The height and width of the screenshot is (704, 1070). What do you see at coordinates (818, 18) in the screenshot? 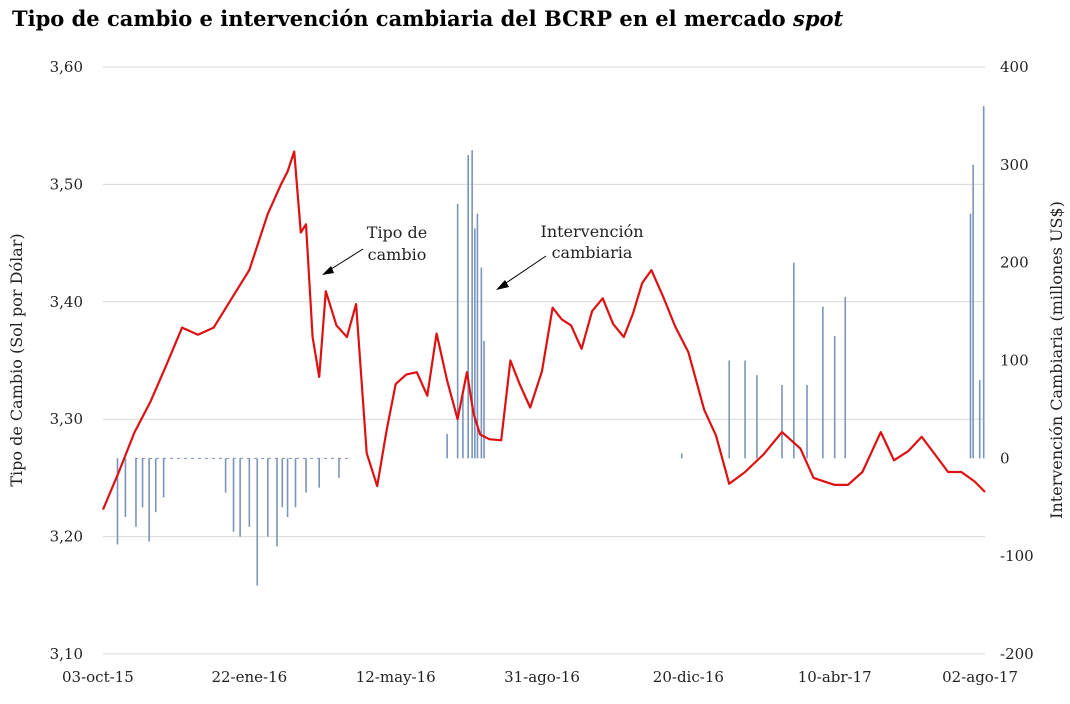
I see `chart-title-italic: spot` at bounding box center [818, 18].